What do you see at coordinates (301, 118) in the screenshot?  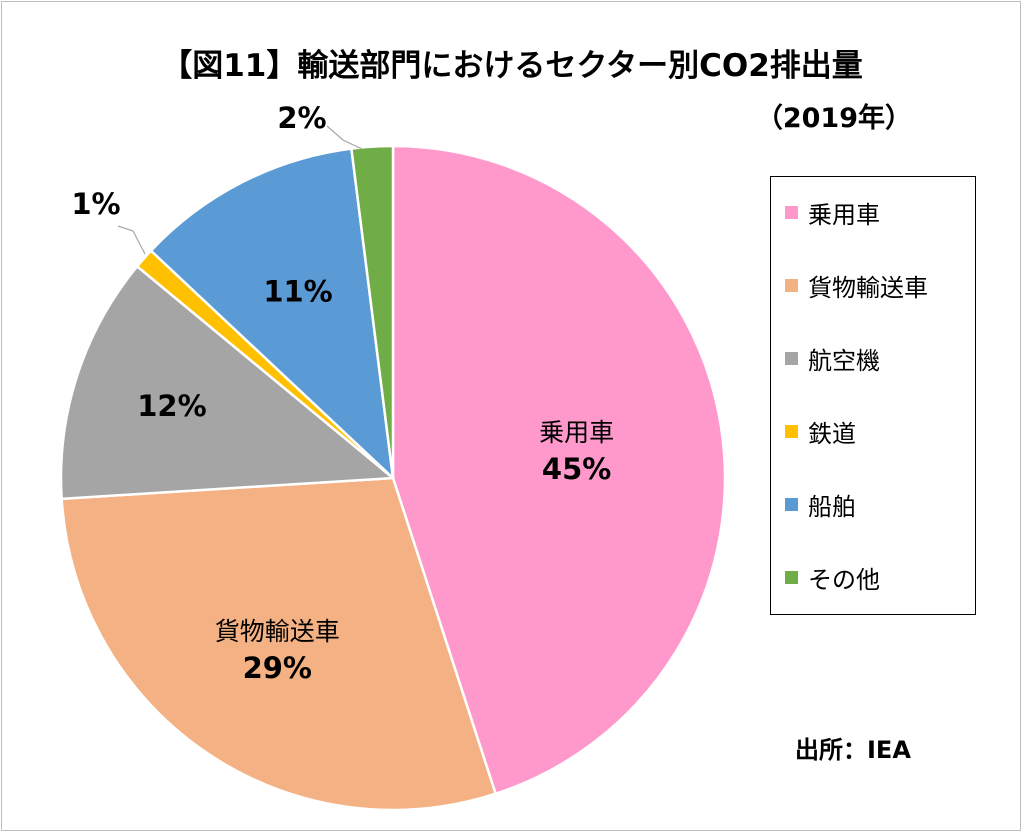 I see `slice-percent-label: 2%` at bounding box center [301, 118].